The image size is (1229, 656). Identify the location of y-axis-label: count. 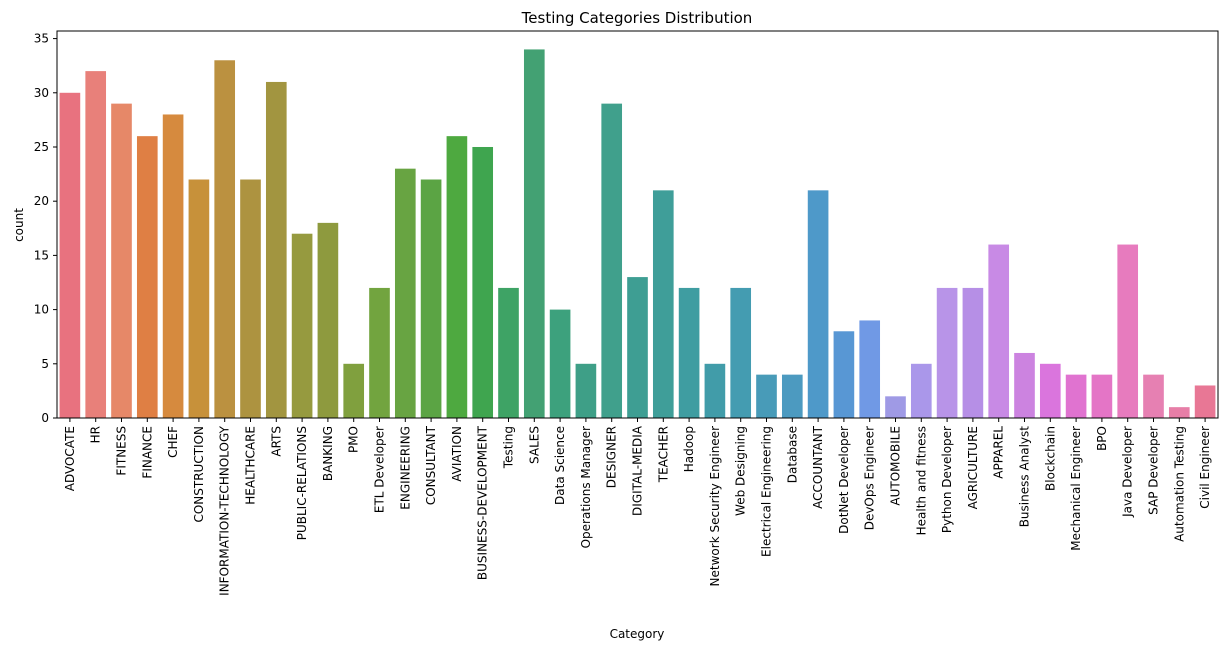
(19, 225).